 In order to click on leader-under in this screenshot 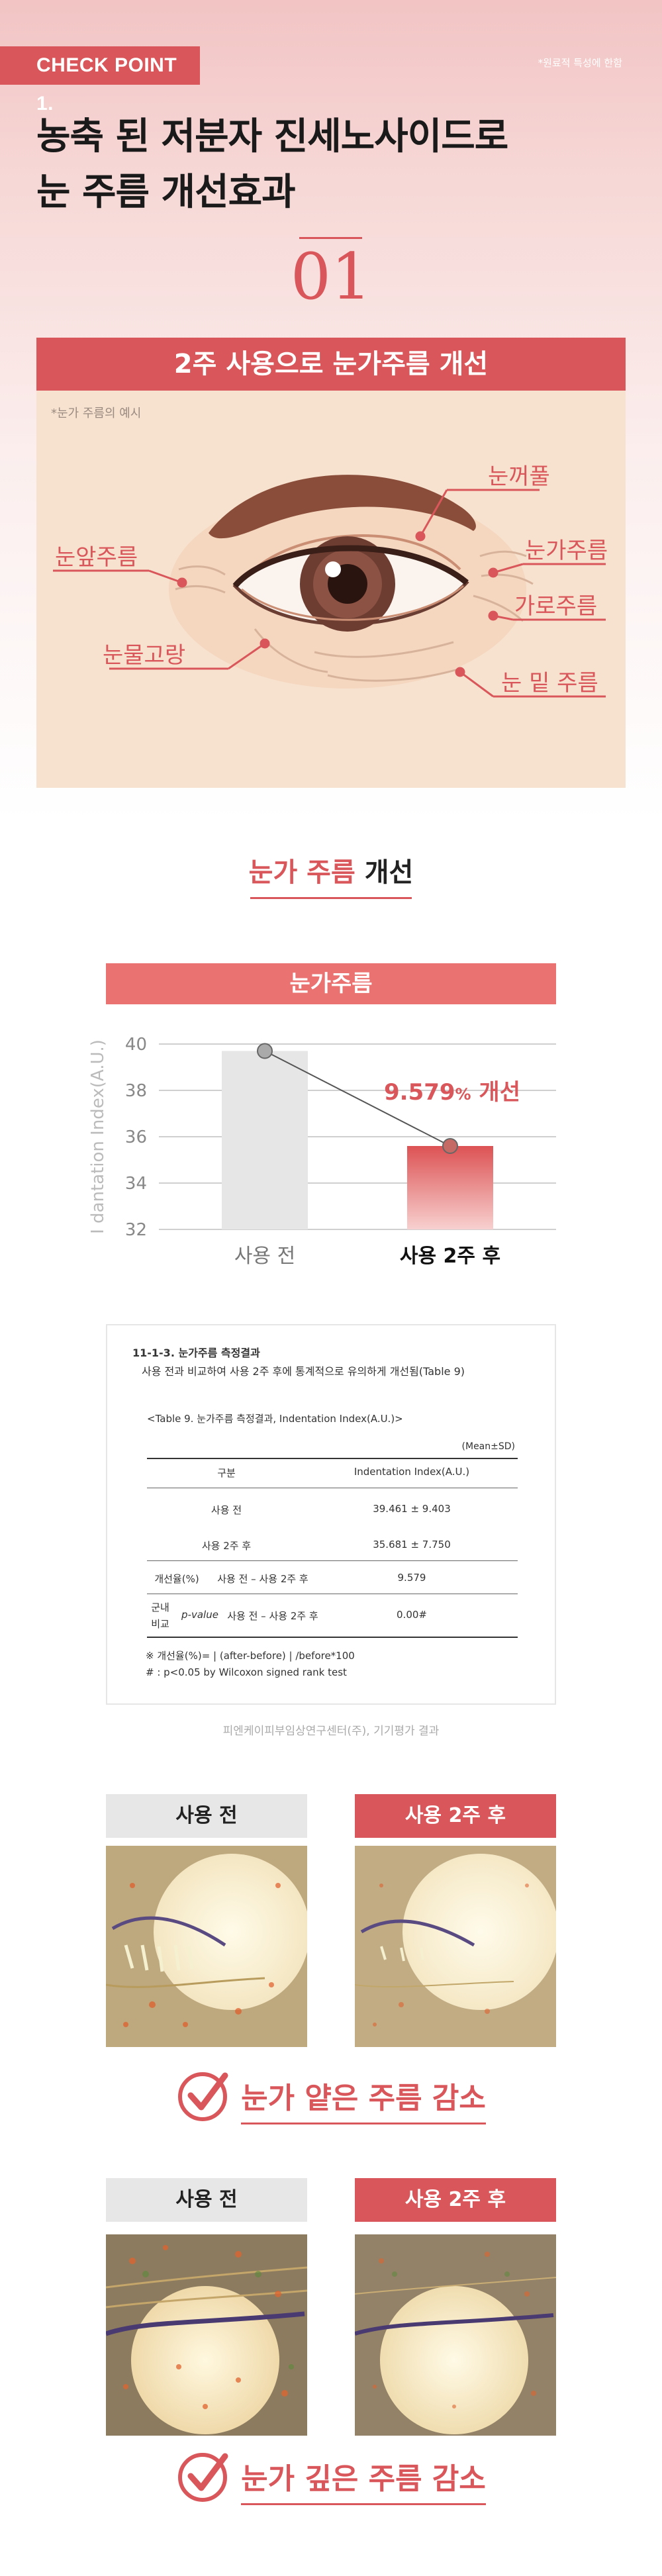, I will do `click(477, 684)`.